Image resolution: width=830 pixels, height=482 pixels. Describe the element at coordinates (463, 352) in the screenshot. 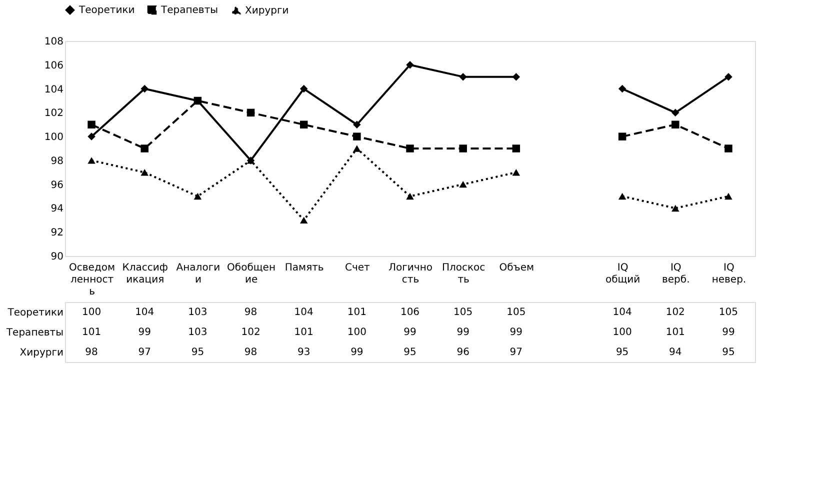

I see `data-label: 96` at that location.